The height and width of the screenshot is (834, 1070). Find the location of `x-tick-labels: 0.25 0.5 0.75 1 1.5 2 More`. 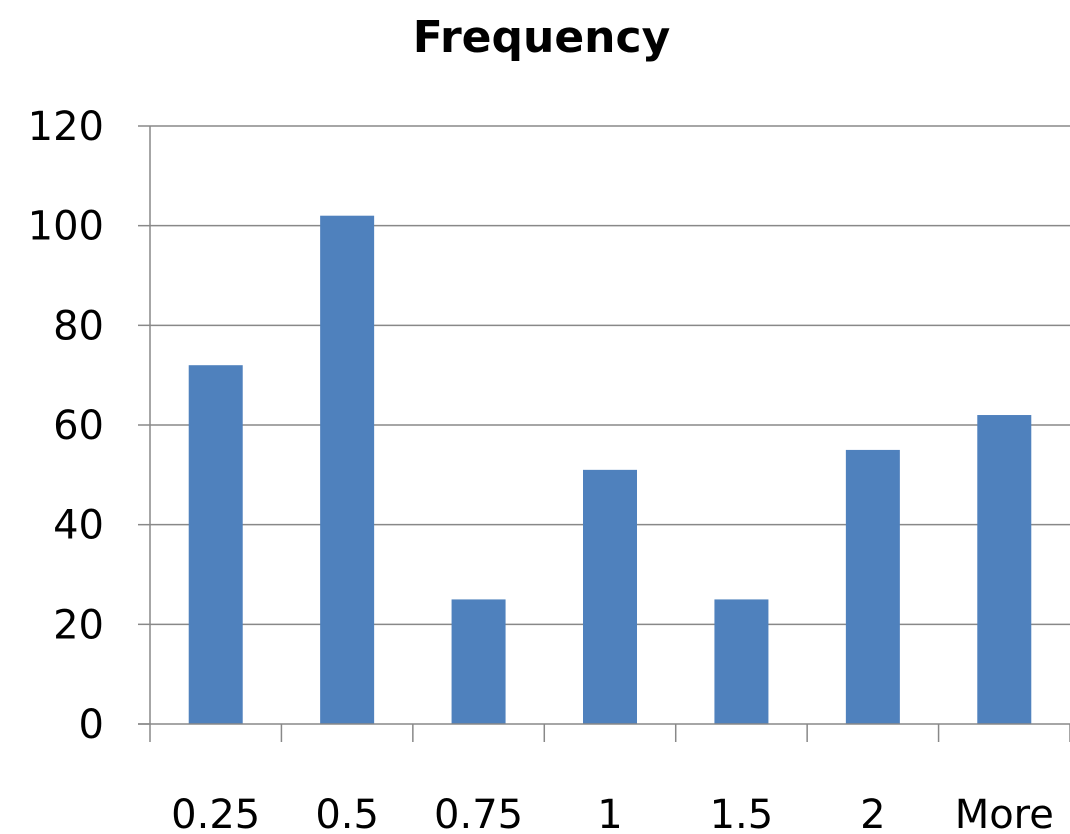

x-tick-labels: 0.25 0.5 0.75 1 1.5 2 More is located at coordinates (612, 813).